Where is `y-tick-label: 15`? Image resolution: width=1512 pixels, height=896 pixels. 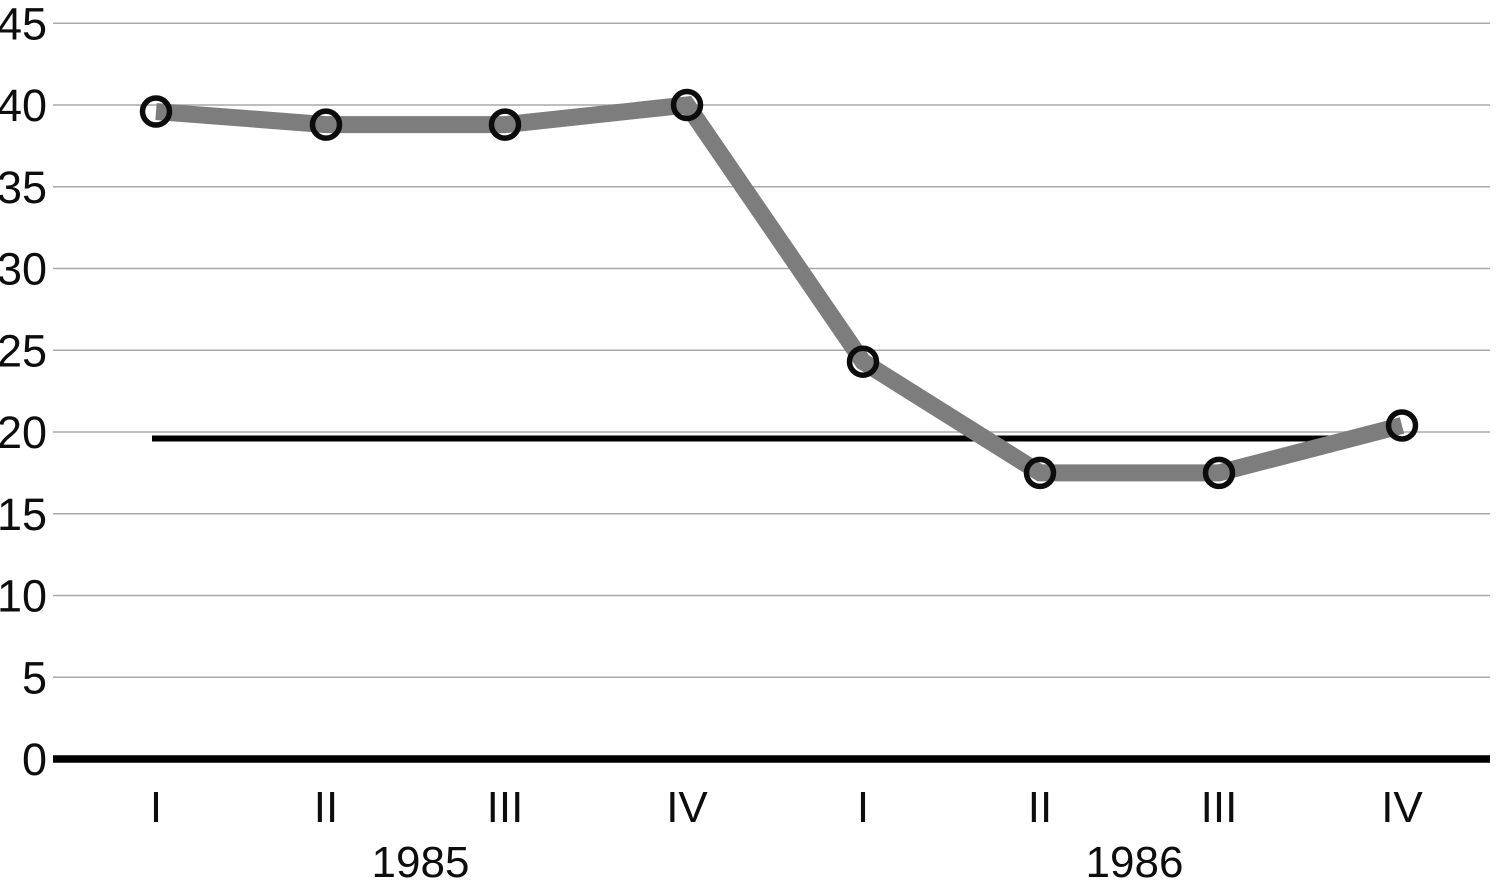
y-tick-label: 15 is located at coordinates (23, 514).